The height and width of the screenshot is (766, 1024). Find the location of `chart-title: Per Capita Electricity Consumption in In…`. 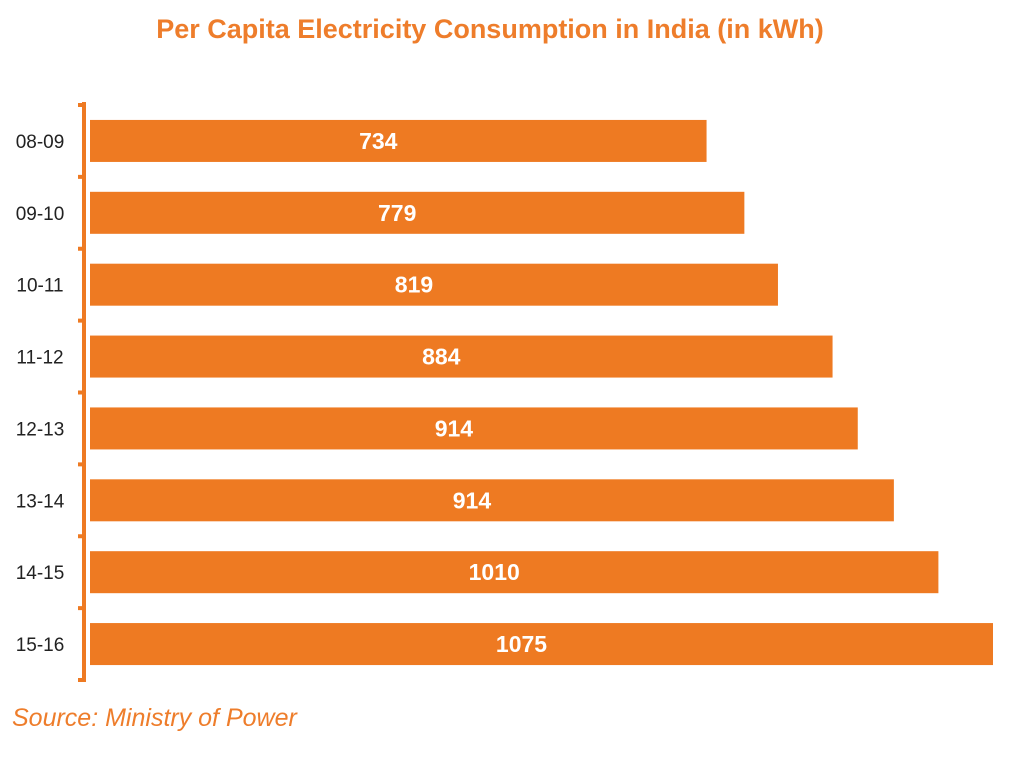

chart-title: Per Capita Electricity Consumption in In… is located at coordinates (490, 29).